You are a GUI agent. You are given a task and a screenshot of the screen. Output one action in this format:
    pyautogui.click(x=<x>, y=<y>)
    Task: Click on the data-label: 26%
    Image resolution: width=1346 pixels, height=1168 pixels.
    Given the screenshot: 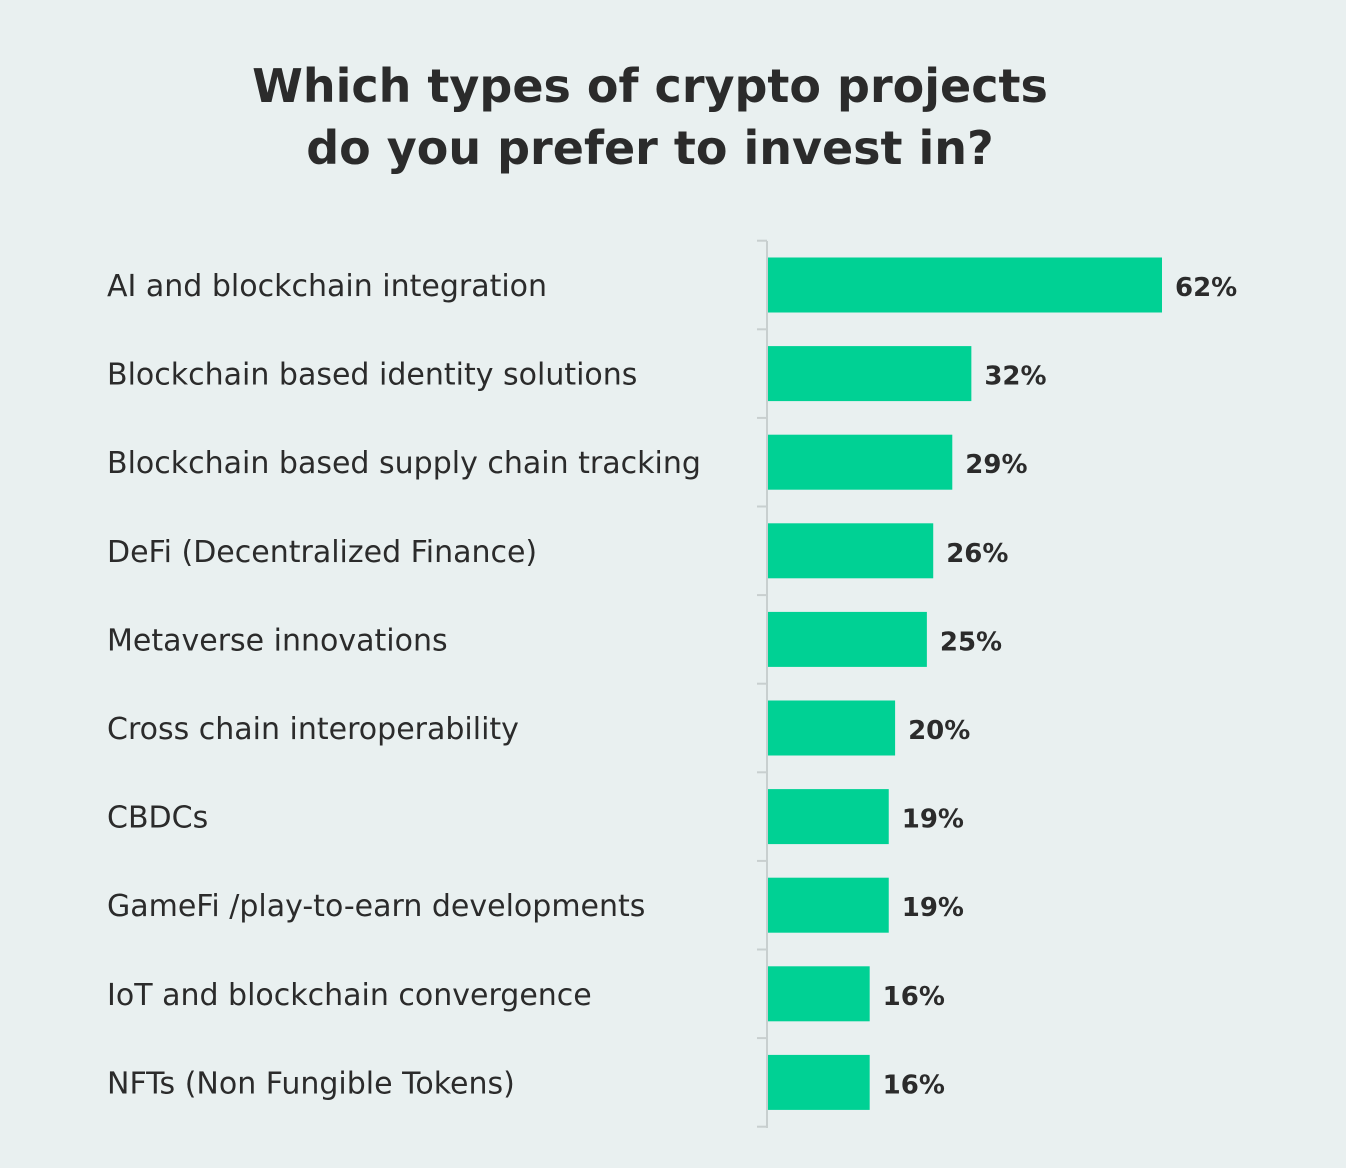 What is the action you would take?
    pyautogui.click(x=977, y=554)
    